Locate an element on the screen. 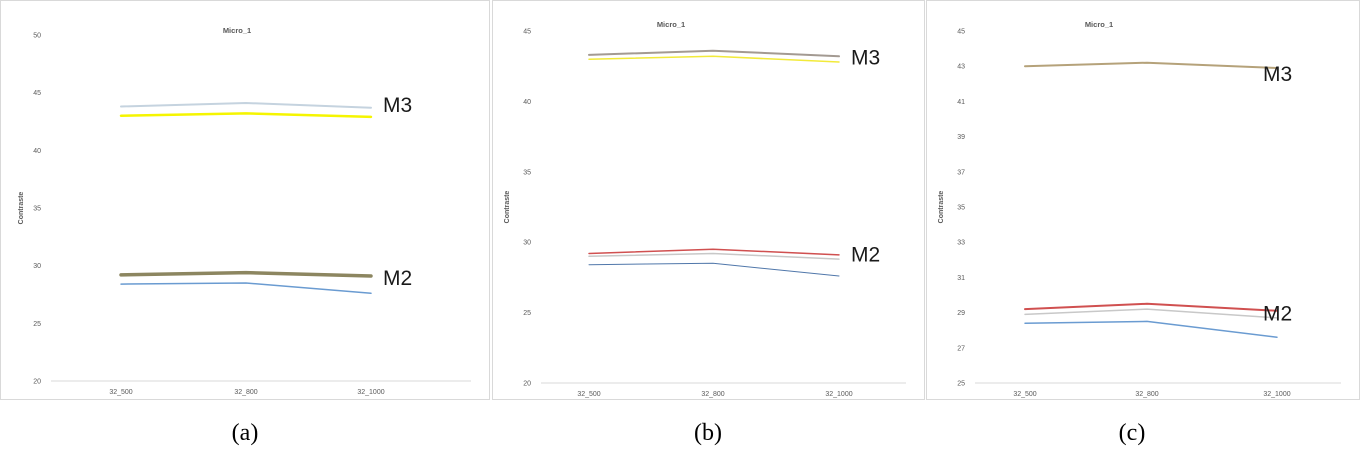  caption-b: (b) is located at coordinates (708, 433).